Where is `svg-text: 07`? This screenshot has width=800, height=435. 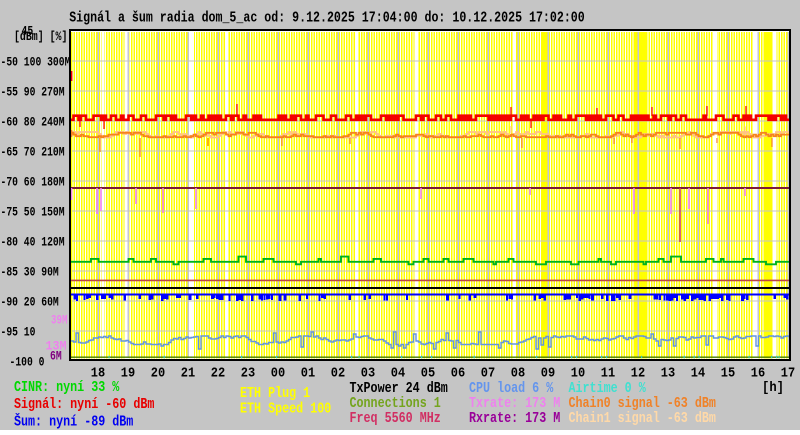 svg-text: 07 is located at coordinates (488, 372).